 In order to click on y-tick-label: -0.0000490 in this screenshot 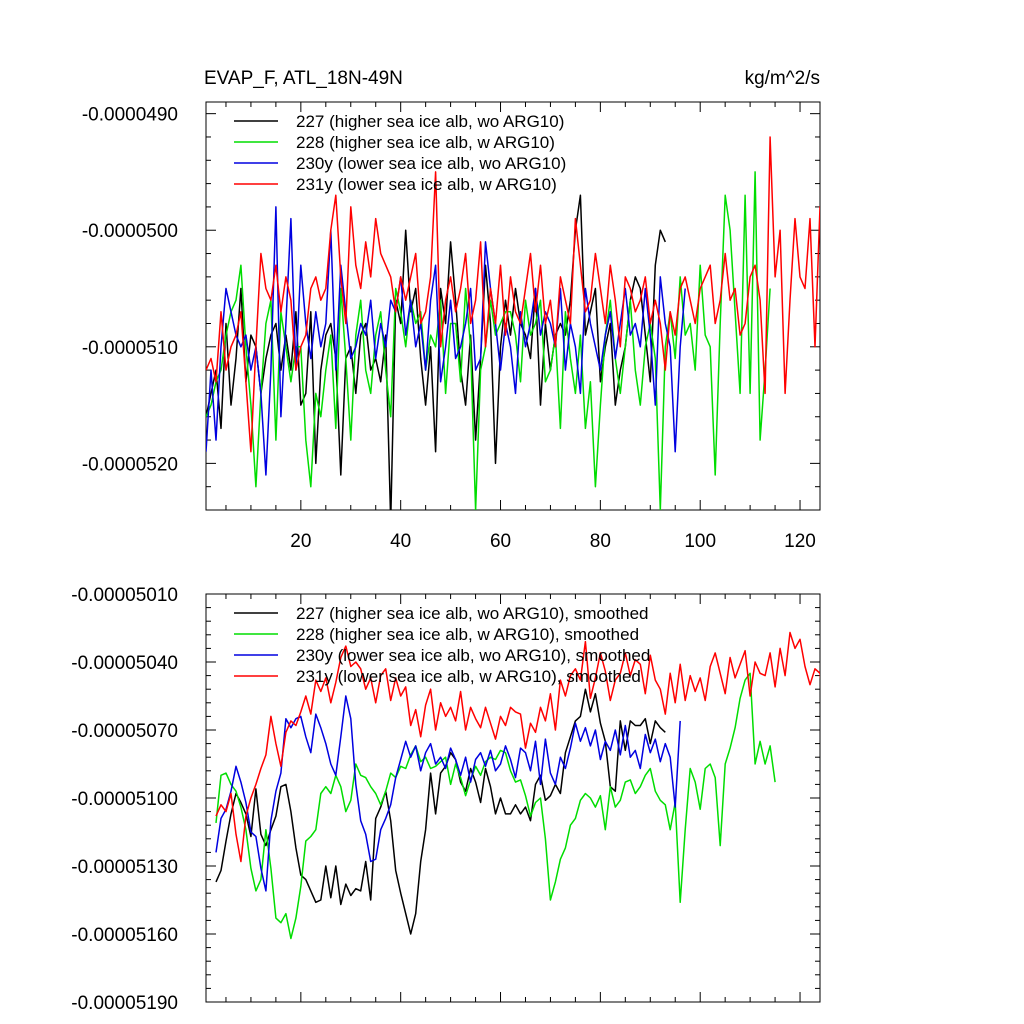, I will do `click(130, 115)`.